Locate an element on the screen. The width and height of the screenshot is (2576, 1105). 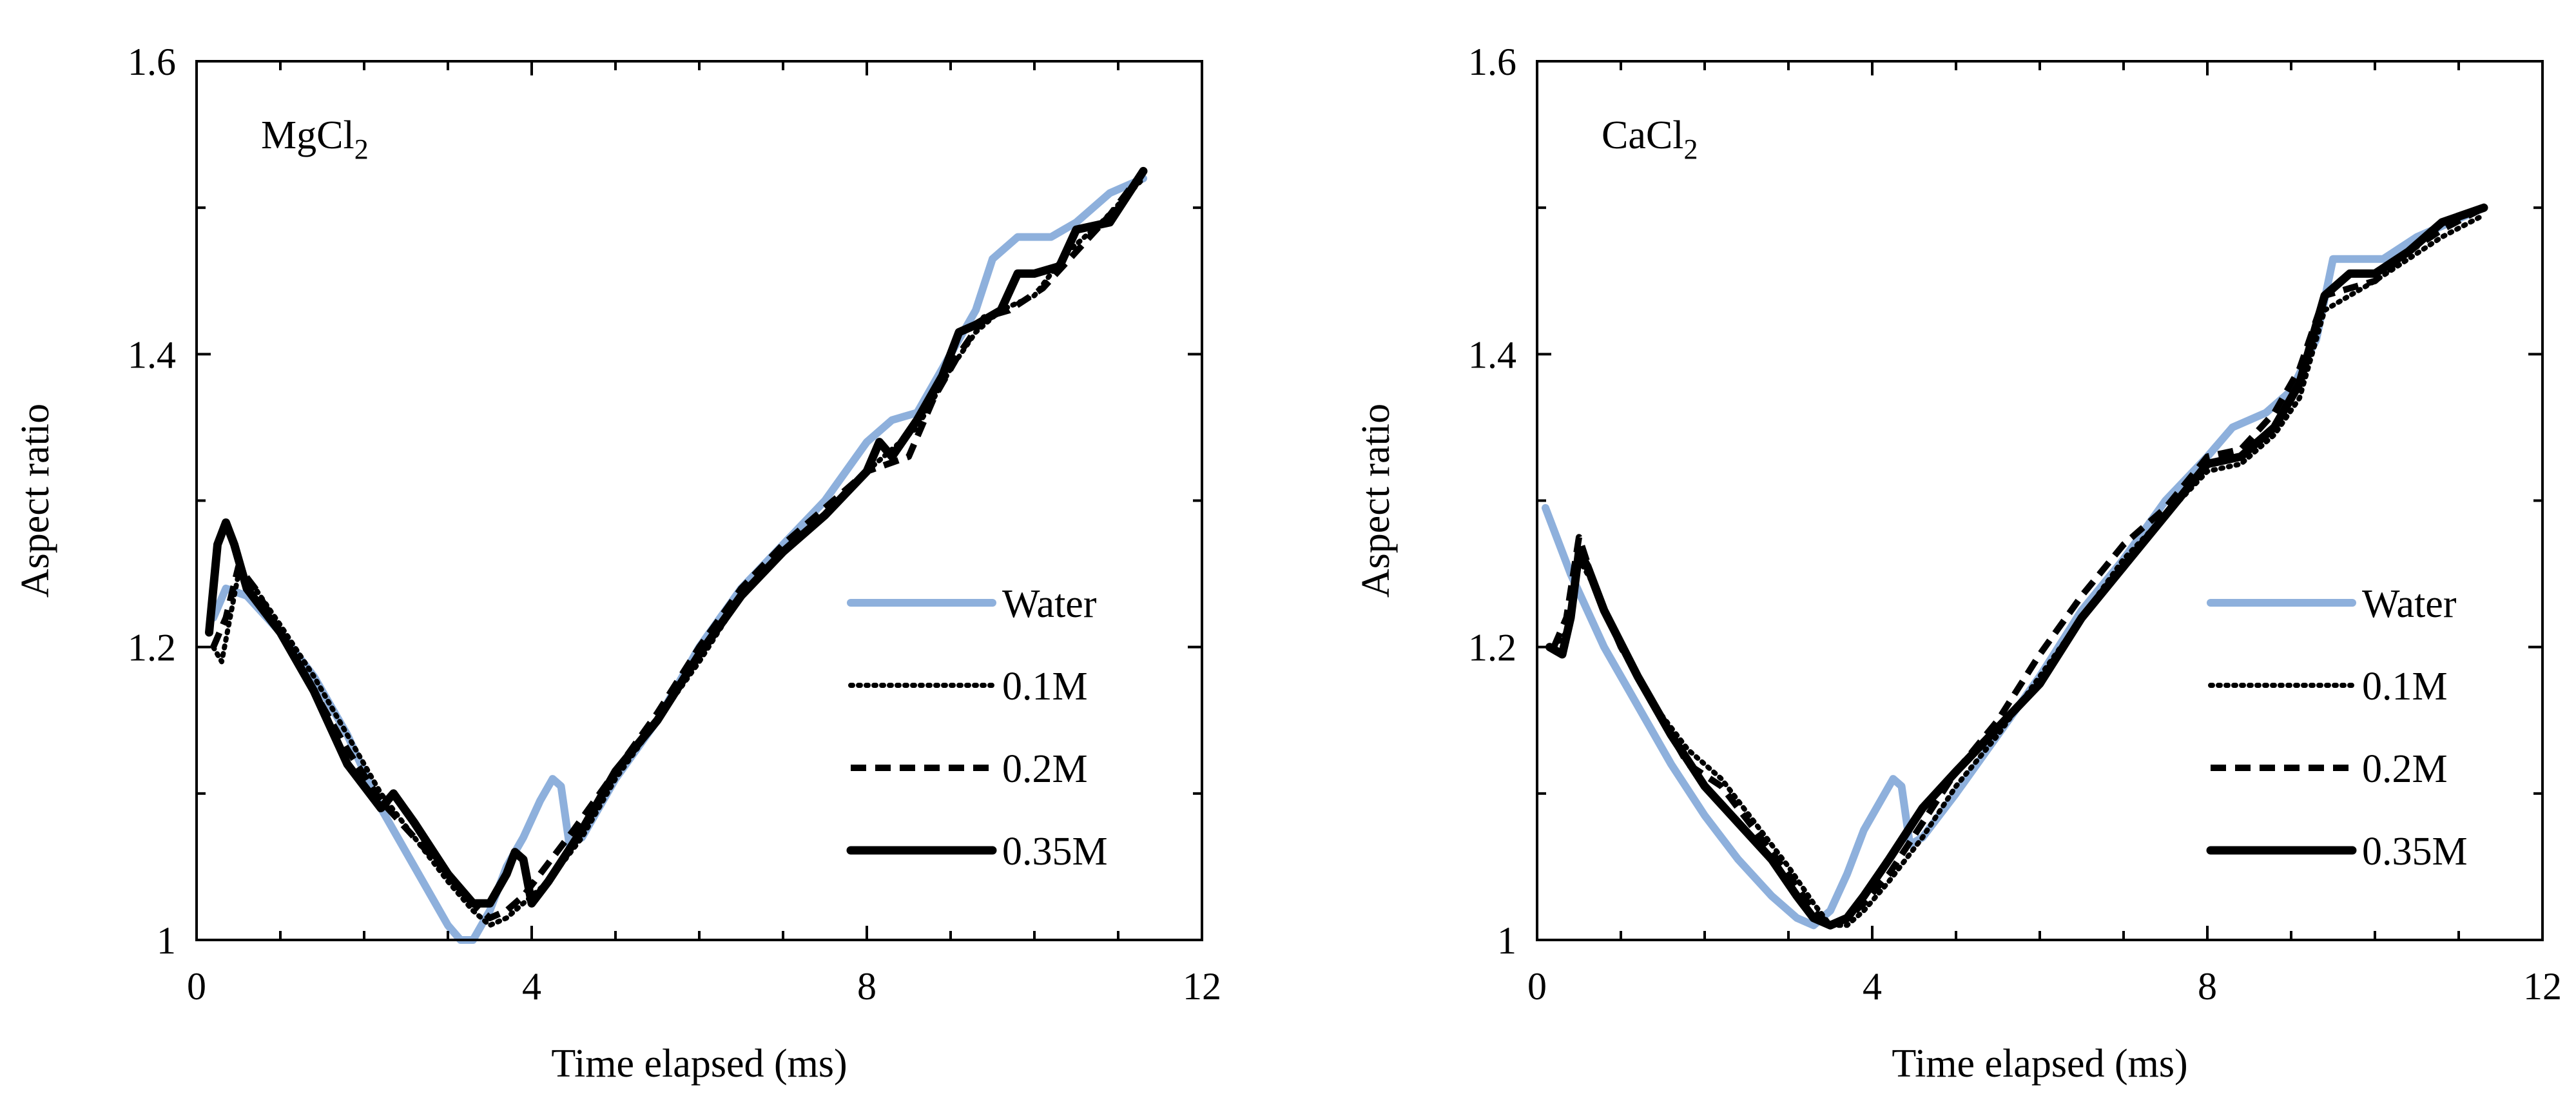
panel-label: CaCl2 is located at coordinates (1650, 139).